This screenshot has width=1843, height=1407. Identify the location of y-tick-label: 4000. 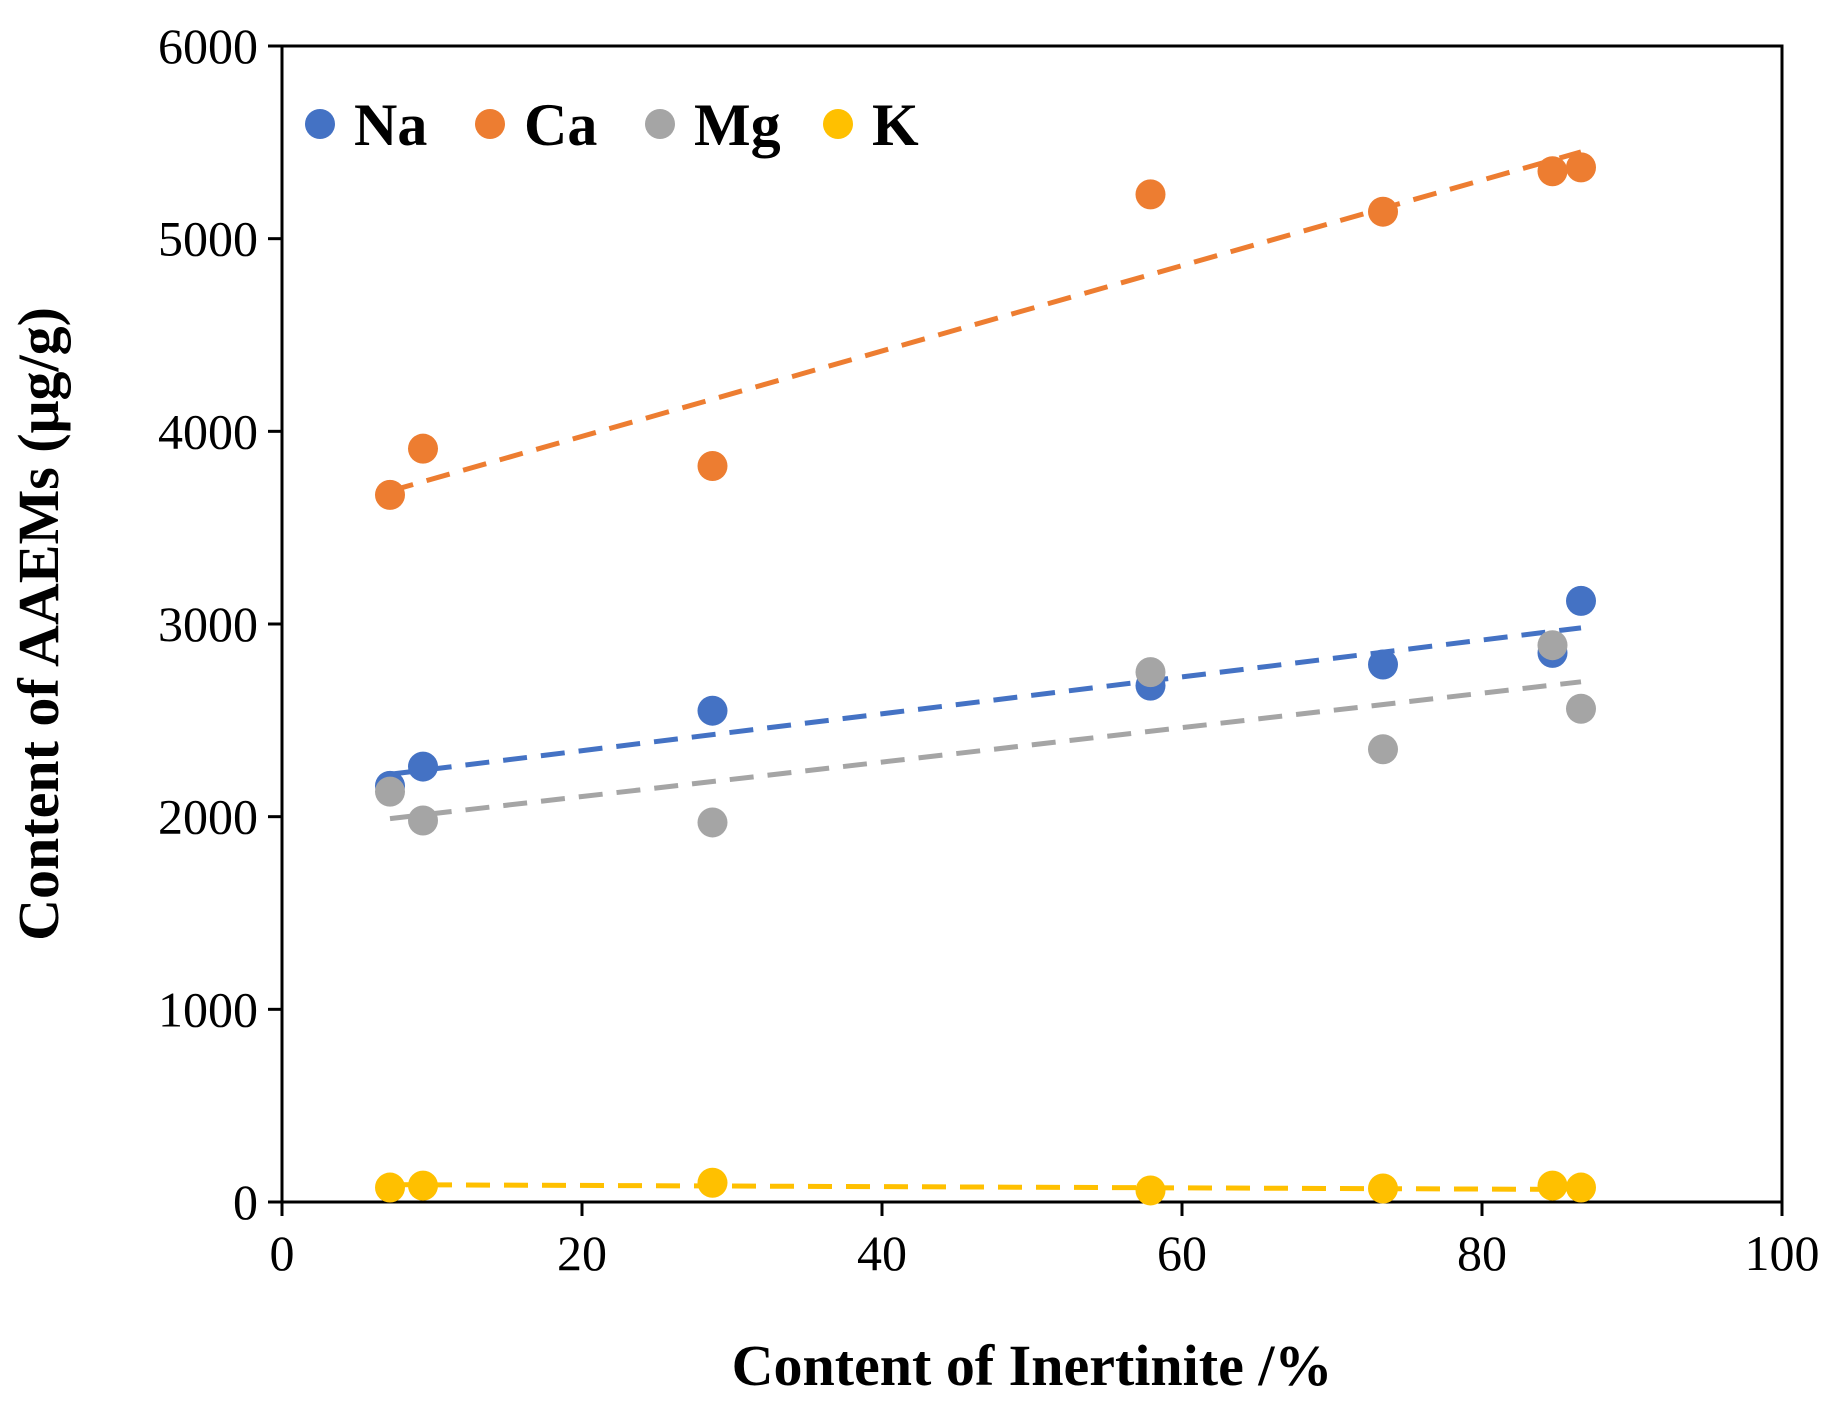
(208, 431).